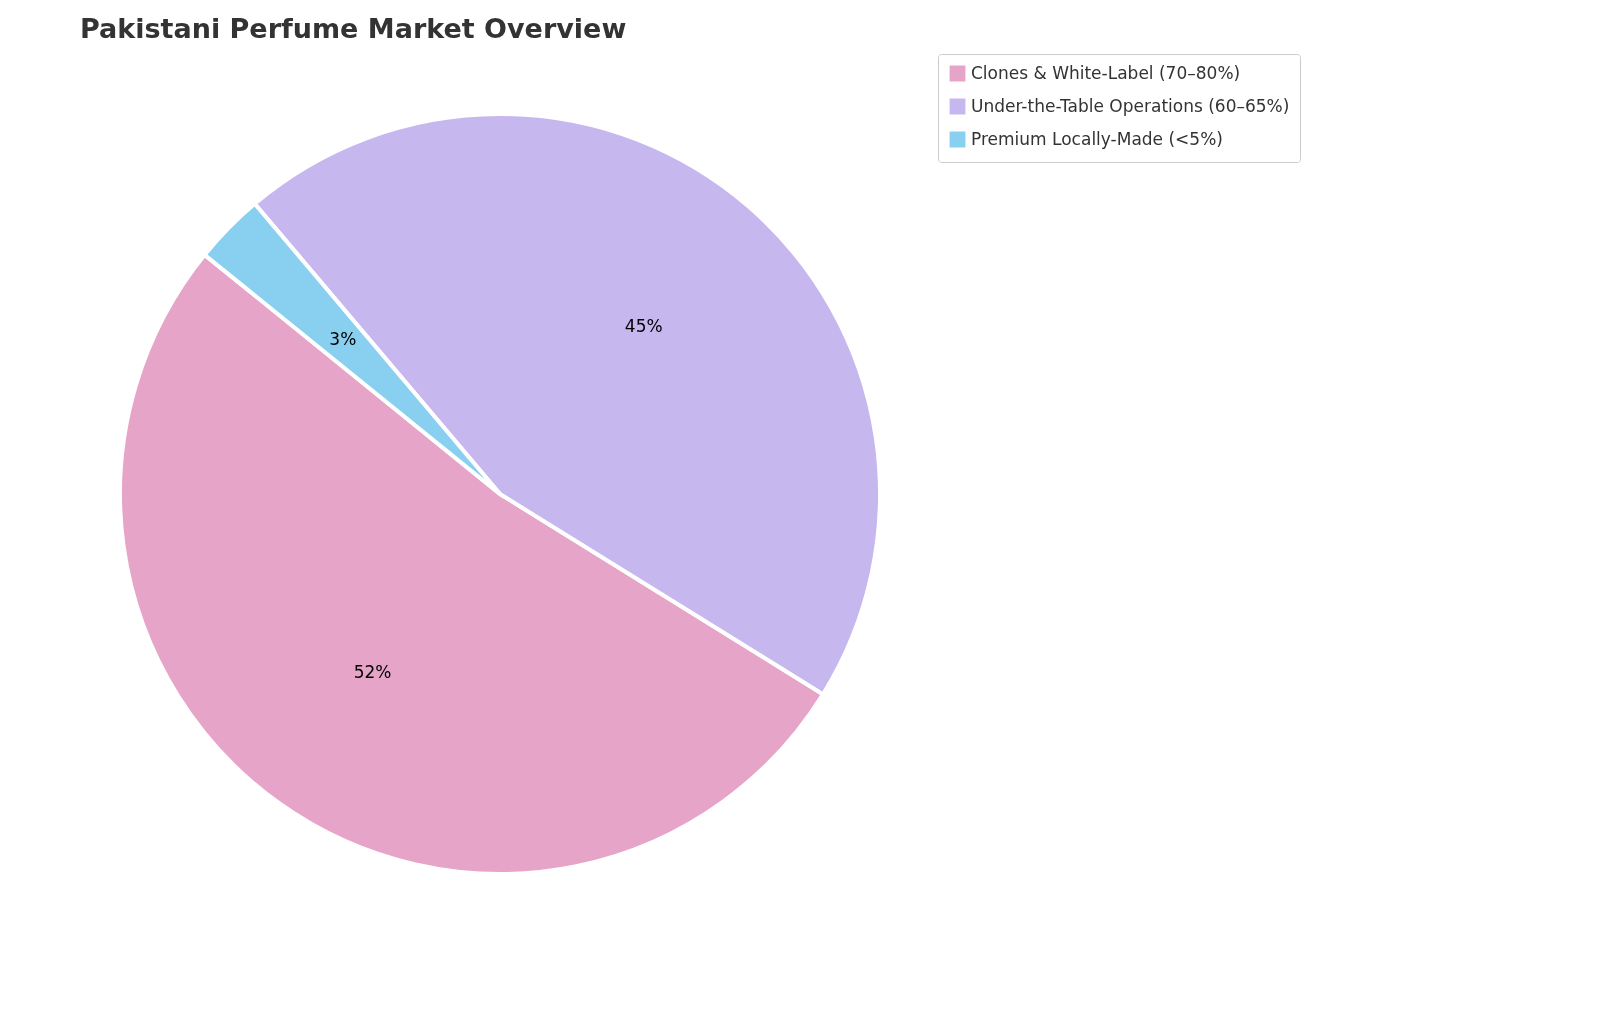 This screenshot has width=1597, height=1010. Describe the element at coordinates (643, 326) in the screenshot. I see `data-label: 45%` at that location.